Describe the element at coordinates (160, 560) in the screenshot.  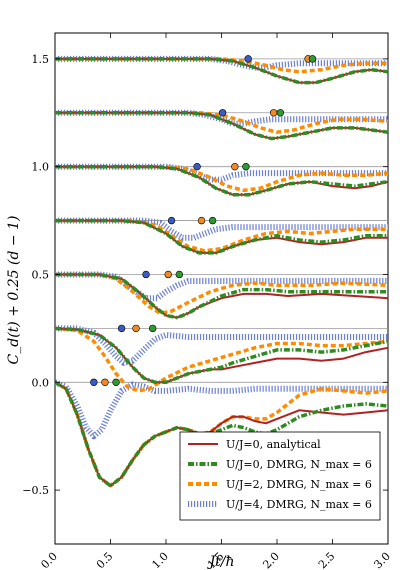
I see `x-tick-label-2: 1.0` at that location.